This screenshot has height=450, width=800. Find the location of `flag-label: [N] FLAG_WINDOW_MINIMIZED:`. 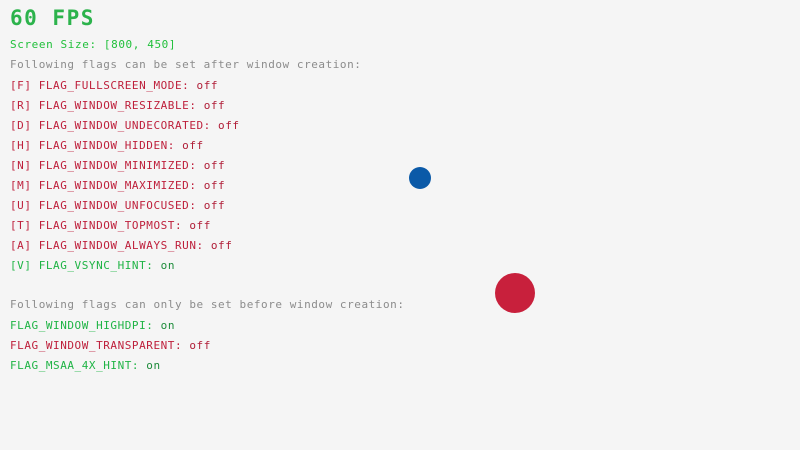

flag-label: [N] FLAG_WINDOW_MINIMIZED: is located at coordinates (103, 165).